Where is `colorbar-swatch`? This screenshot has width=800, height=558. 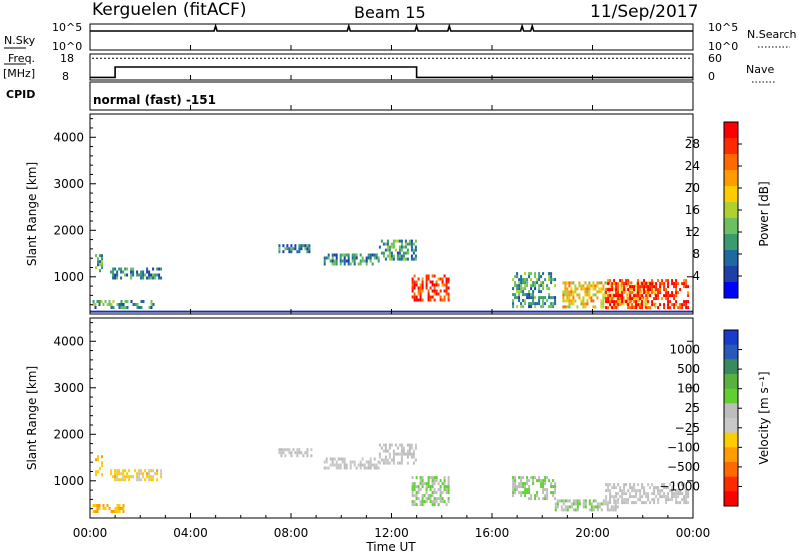 colorbar-swatch is located at coordinates (731, 226).